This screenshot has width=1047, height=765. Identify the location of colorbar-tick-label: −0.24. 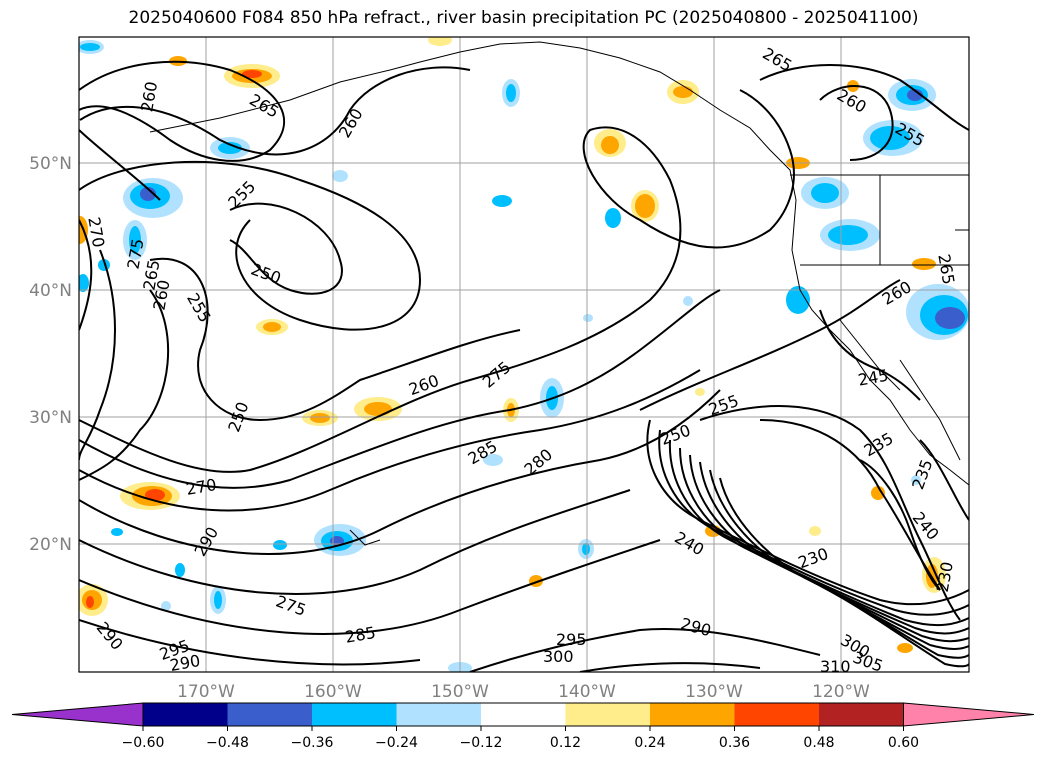
(396, 743).